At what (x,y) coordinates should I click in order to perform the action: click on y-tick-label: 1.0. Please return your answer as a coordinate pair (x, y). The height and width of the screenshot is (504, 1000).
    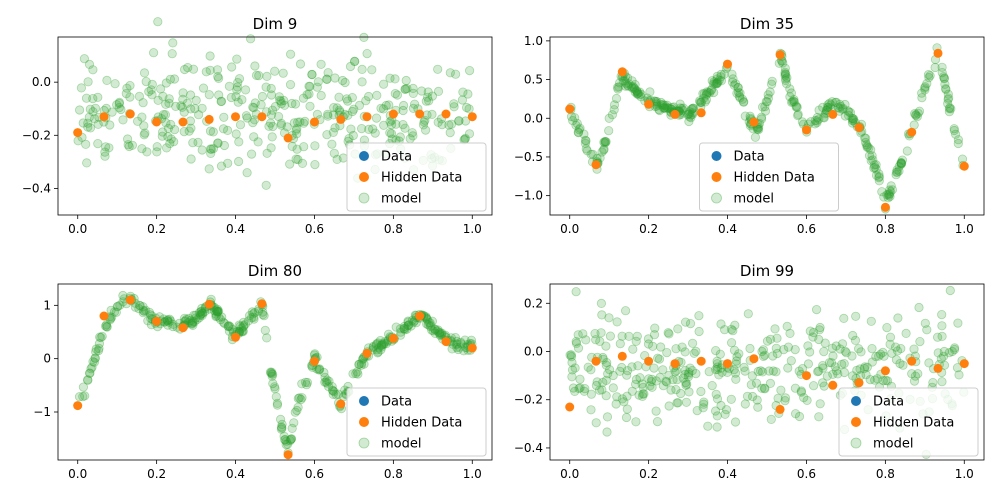
    Looking at the image, I should click on (533, 41).